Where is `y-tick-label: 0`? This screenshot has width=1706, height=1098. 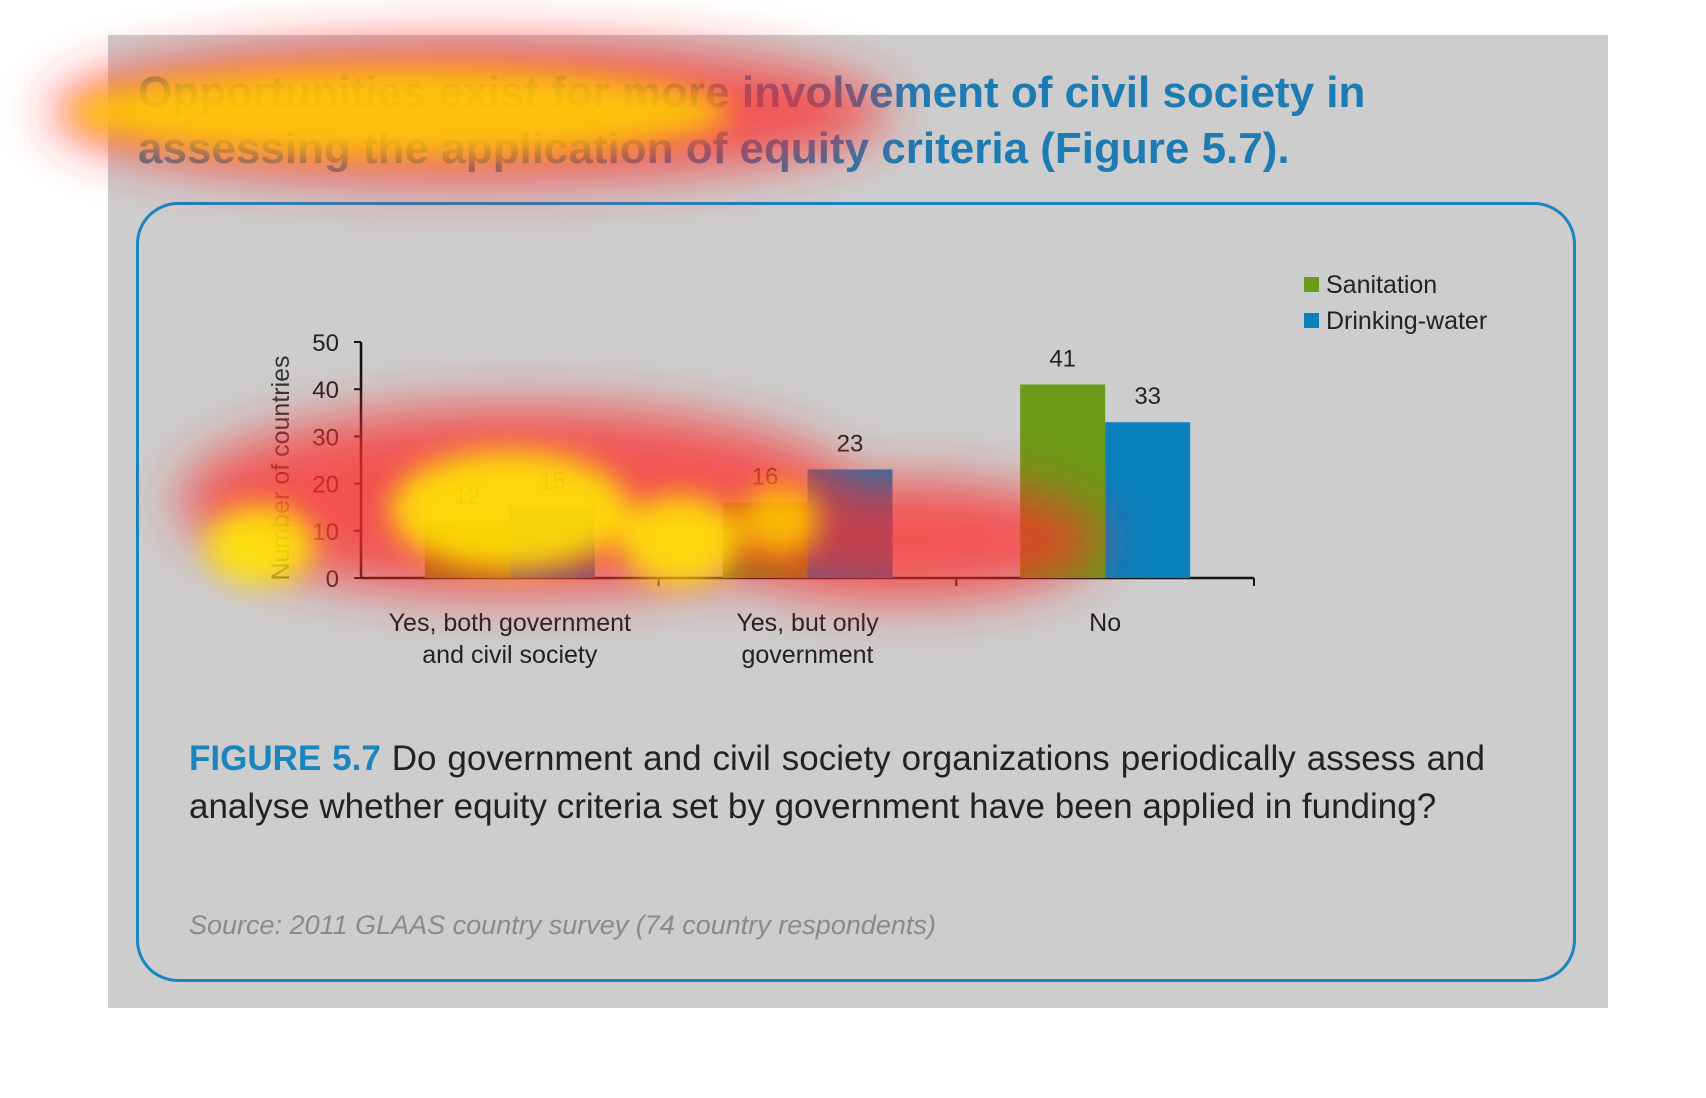 y-tick-label: 0 is located at coordinates (332, 579).